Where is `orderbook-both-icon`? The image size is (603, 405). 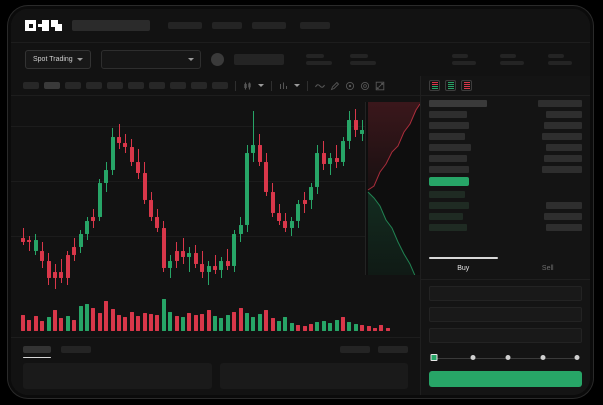
orderbook-both-icon is located at coordinates (434, 85).